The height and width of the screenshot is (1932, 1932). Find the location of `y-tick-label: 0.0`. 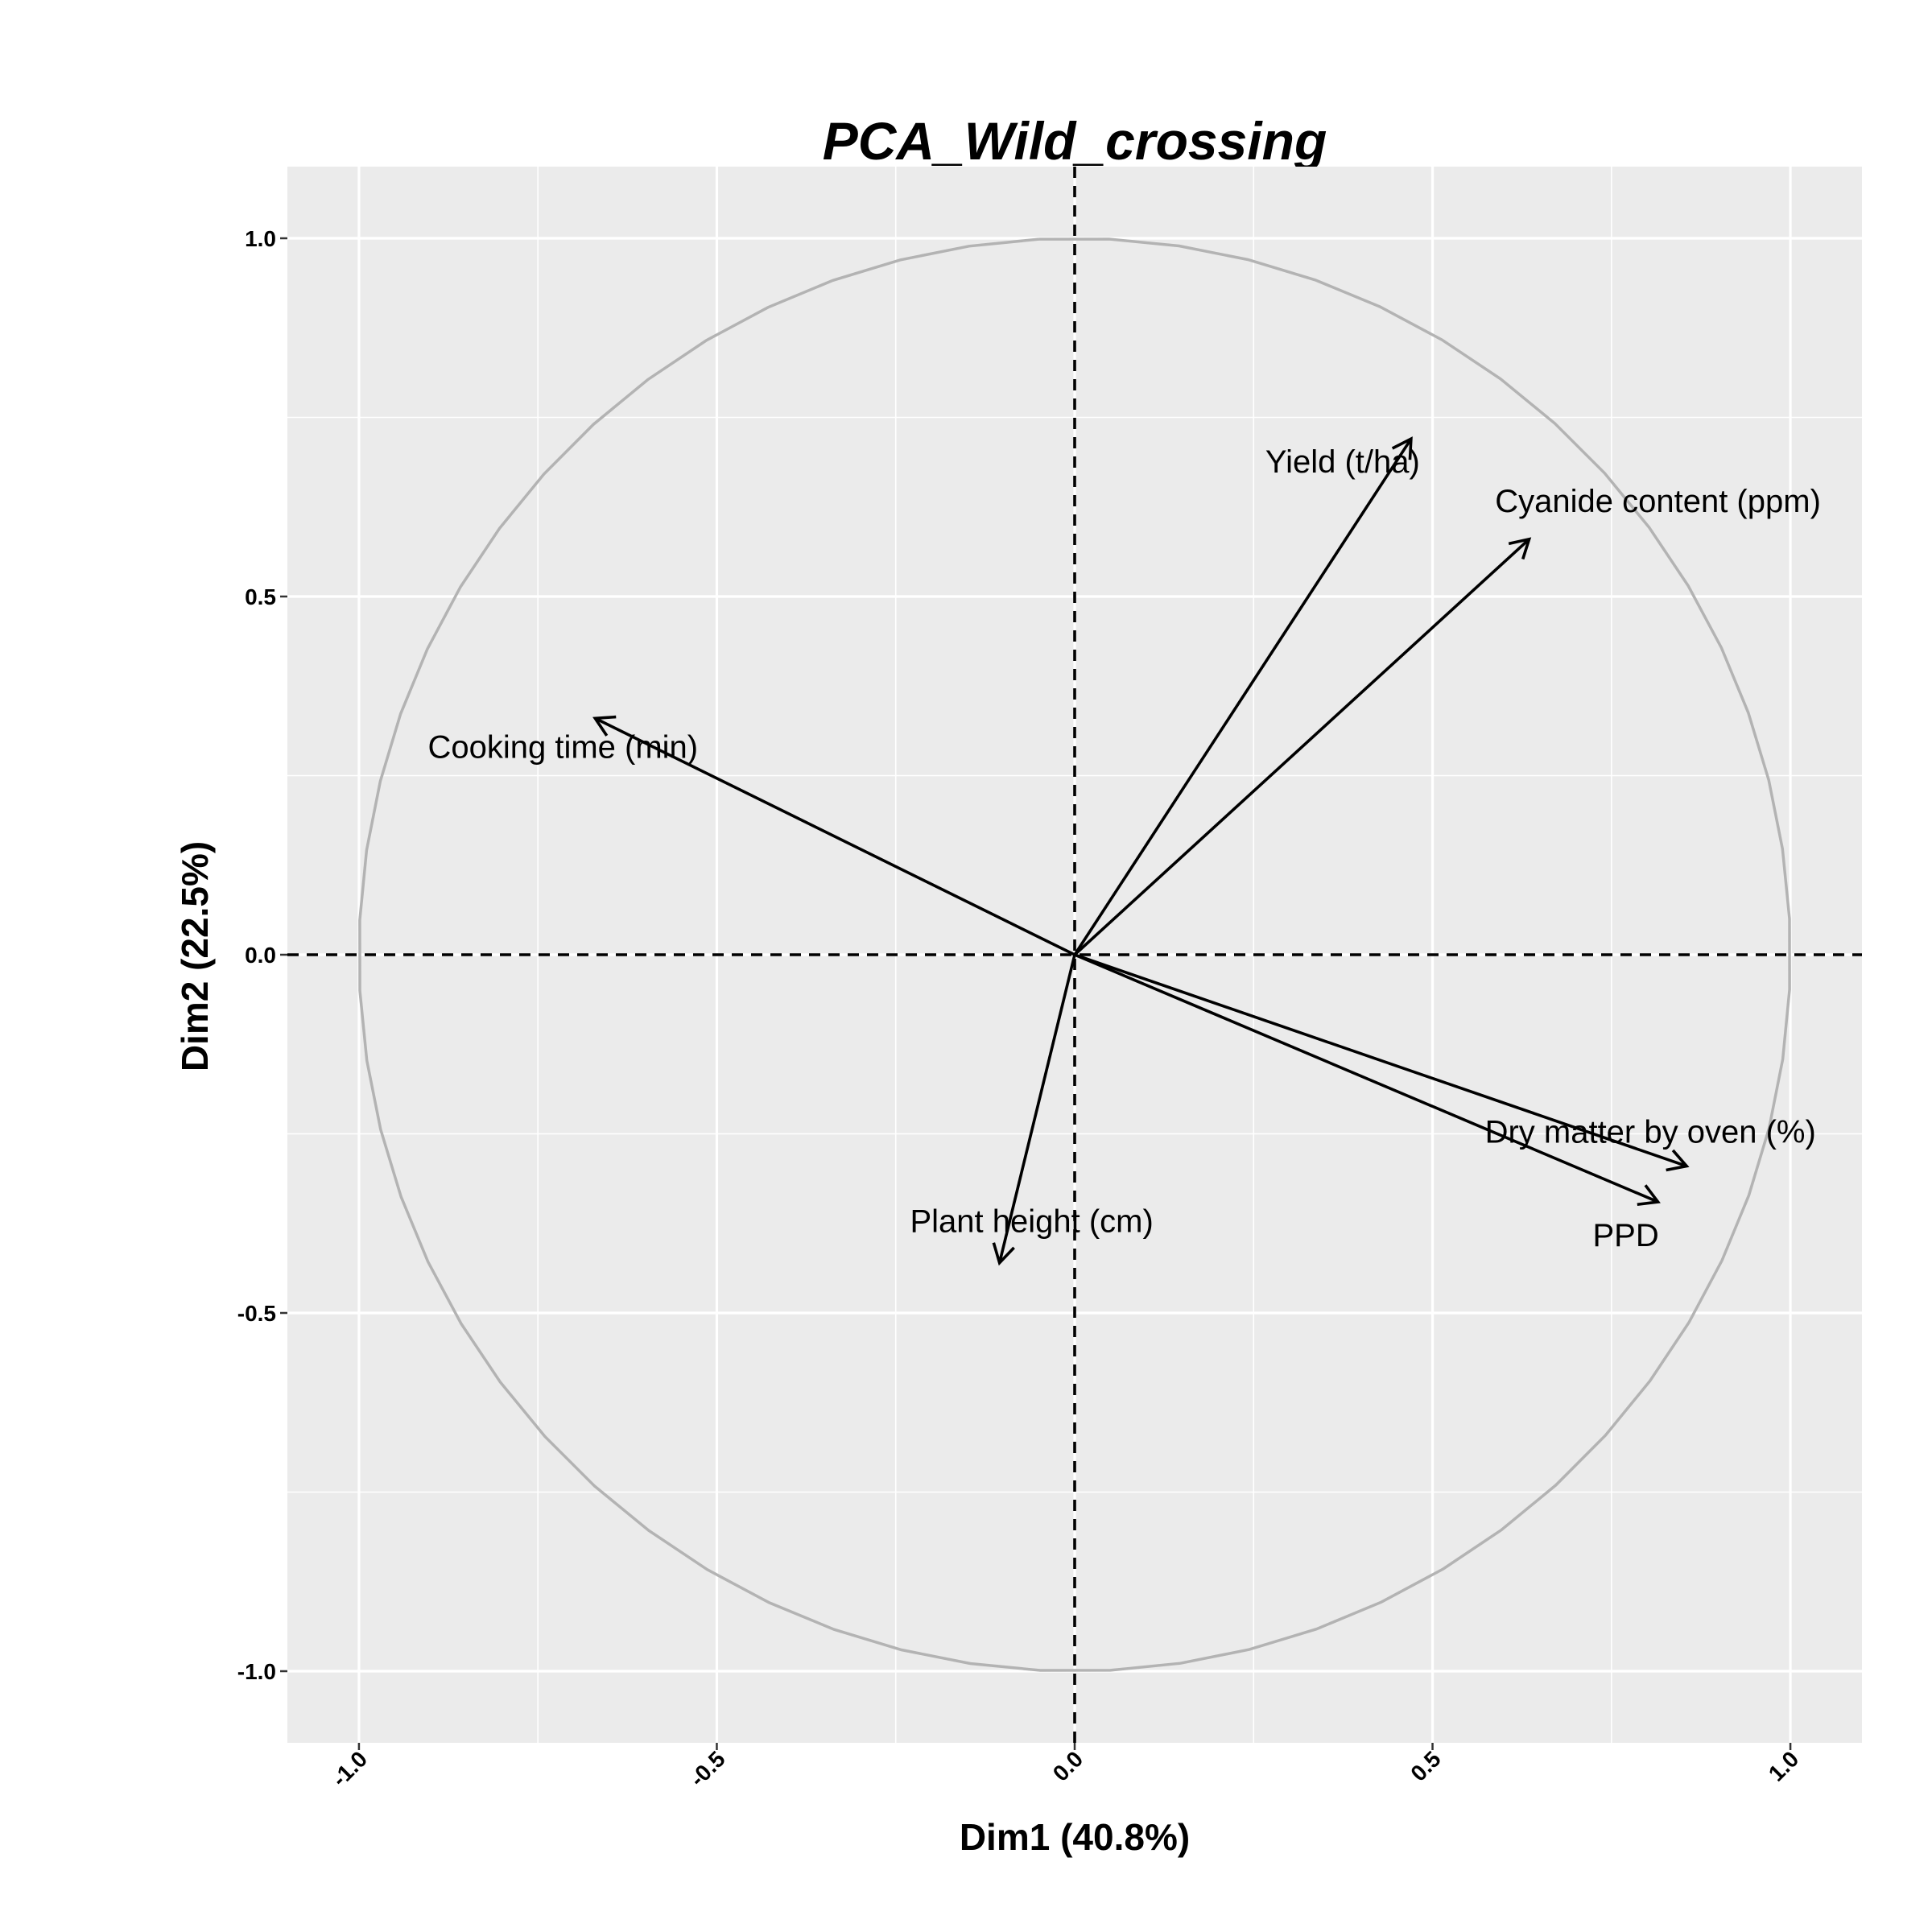

y-tick-label: 0.0 is located at coordinates (260, 955).